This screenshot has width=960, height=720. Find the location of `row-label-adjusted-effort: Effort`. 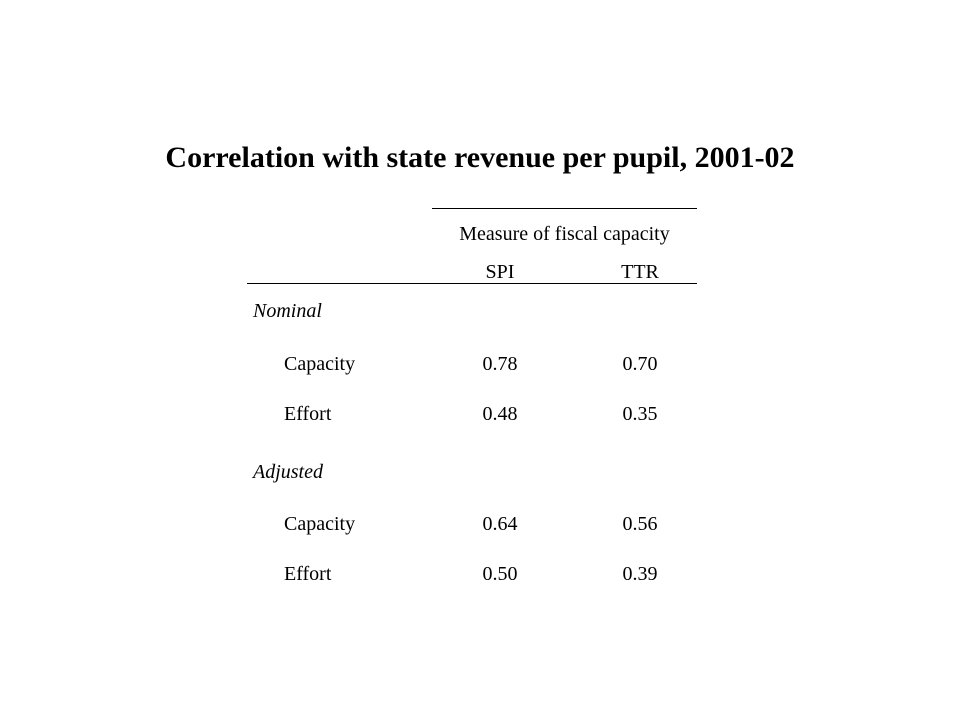

row-label-adjusted-effort: Effort is located at coordinates (308, 574).